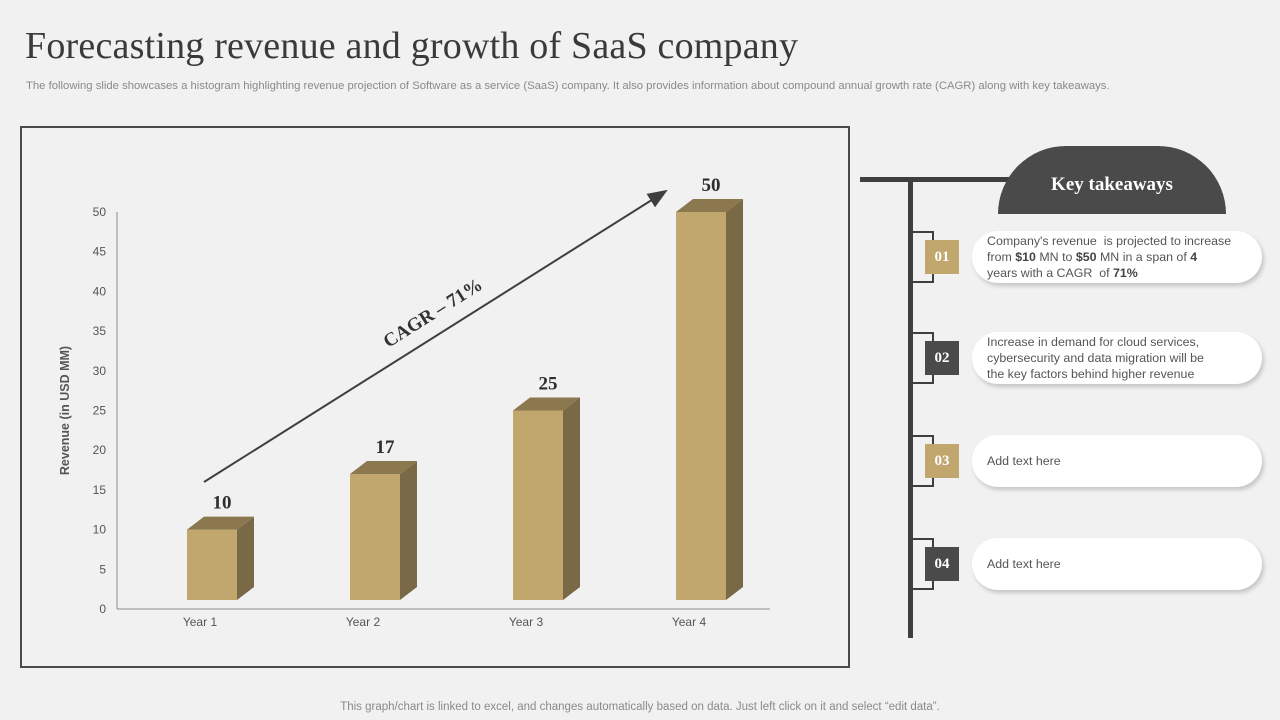  I want to click on x-tick-label: Year 3, so click(526, 622).